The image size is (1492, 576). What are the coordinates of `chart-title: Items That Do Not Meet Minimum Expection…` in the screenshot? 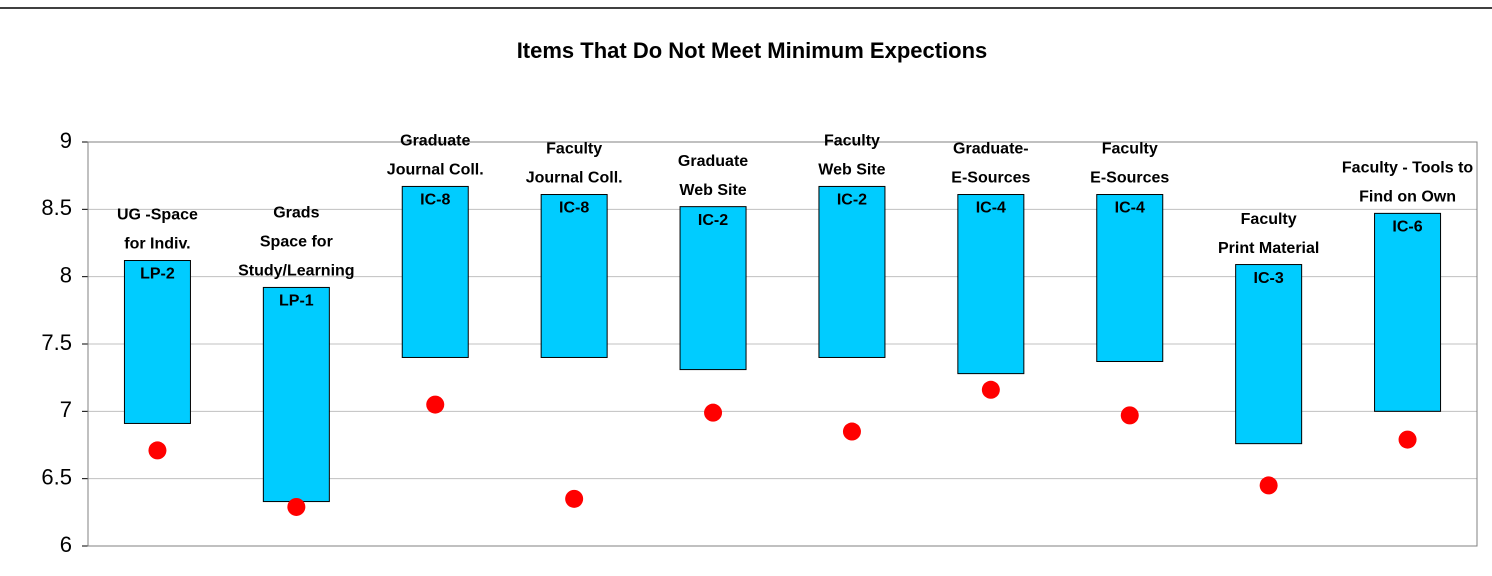 It's located at (752, 50).